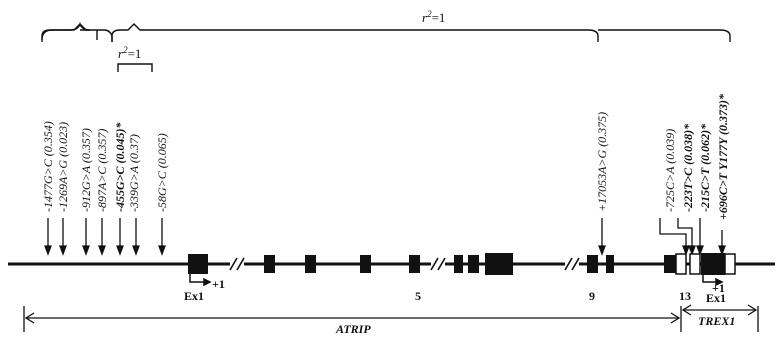  What do you see at coordinates (437, 264) in the screenshot?
I see `atrip-exons` at bounding box center [437, 264].